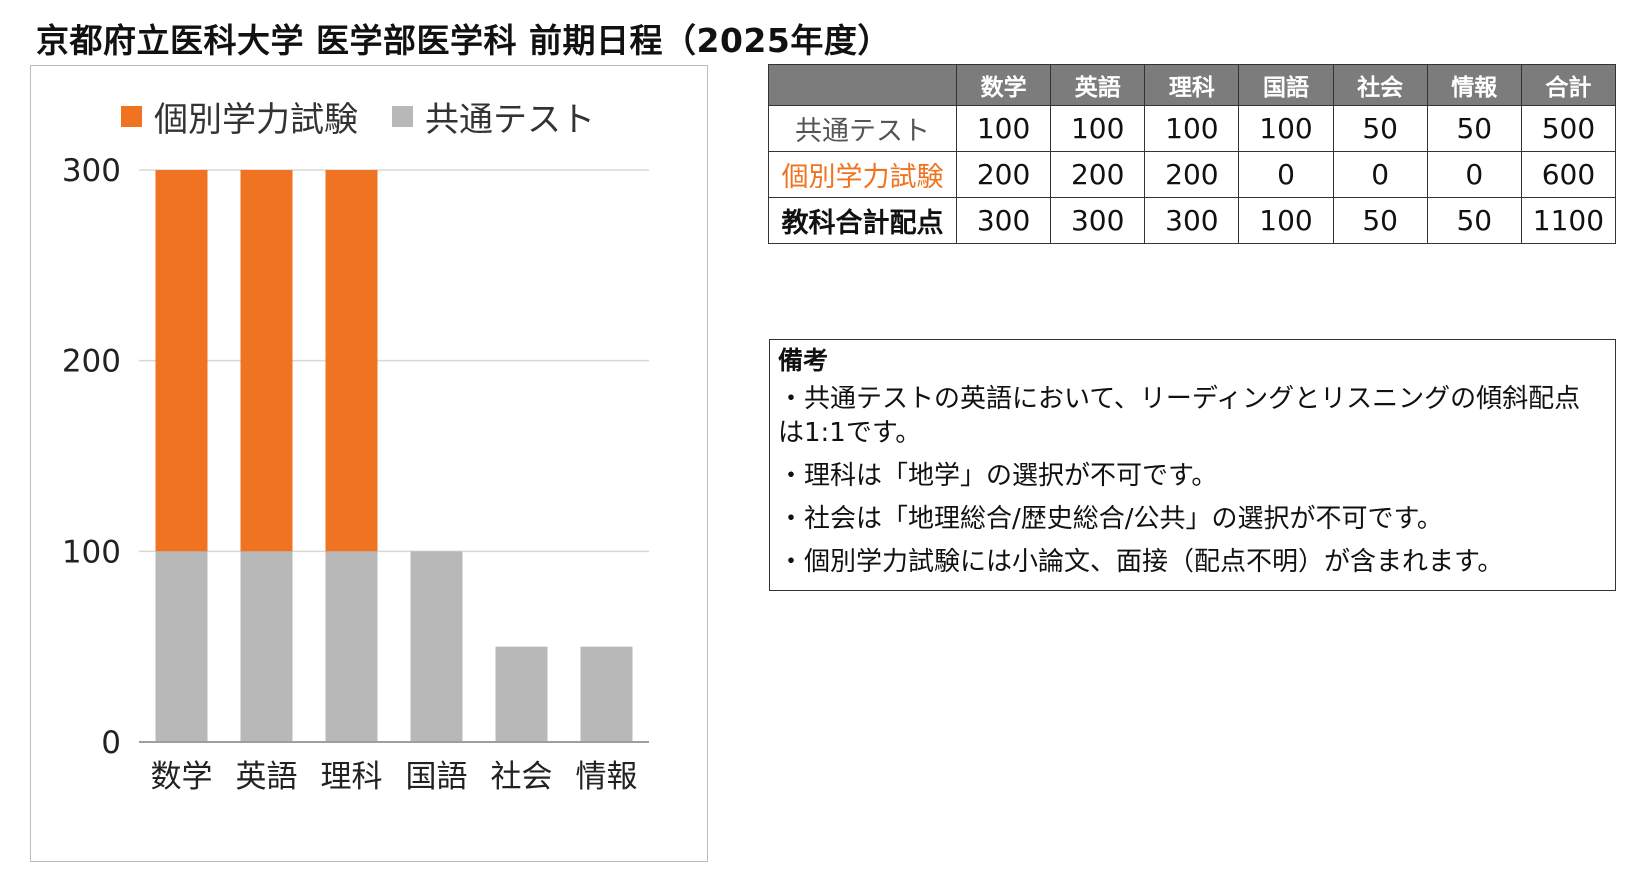 Image resolution: width=1634 pixels, height=880 pixels. I want to click on row-label-common: 共通テスト, so click(862, 128).